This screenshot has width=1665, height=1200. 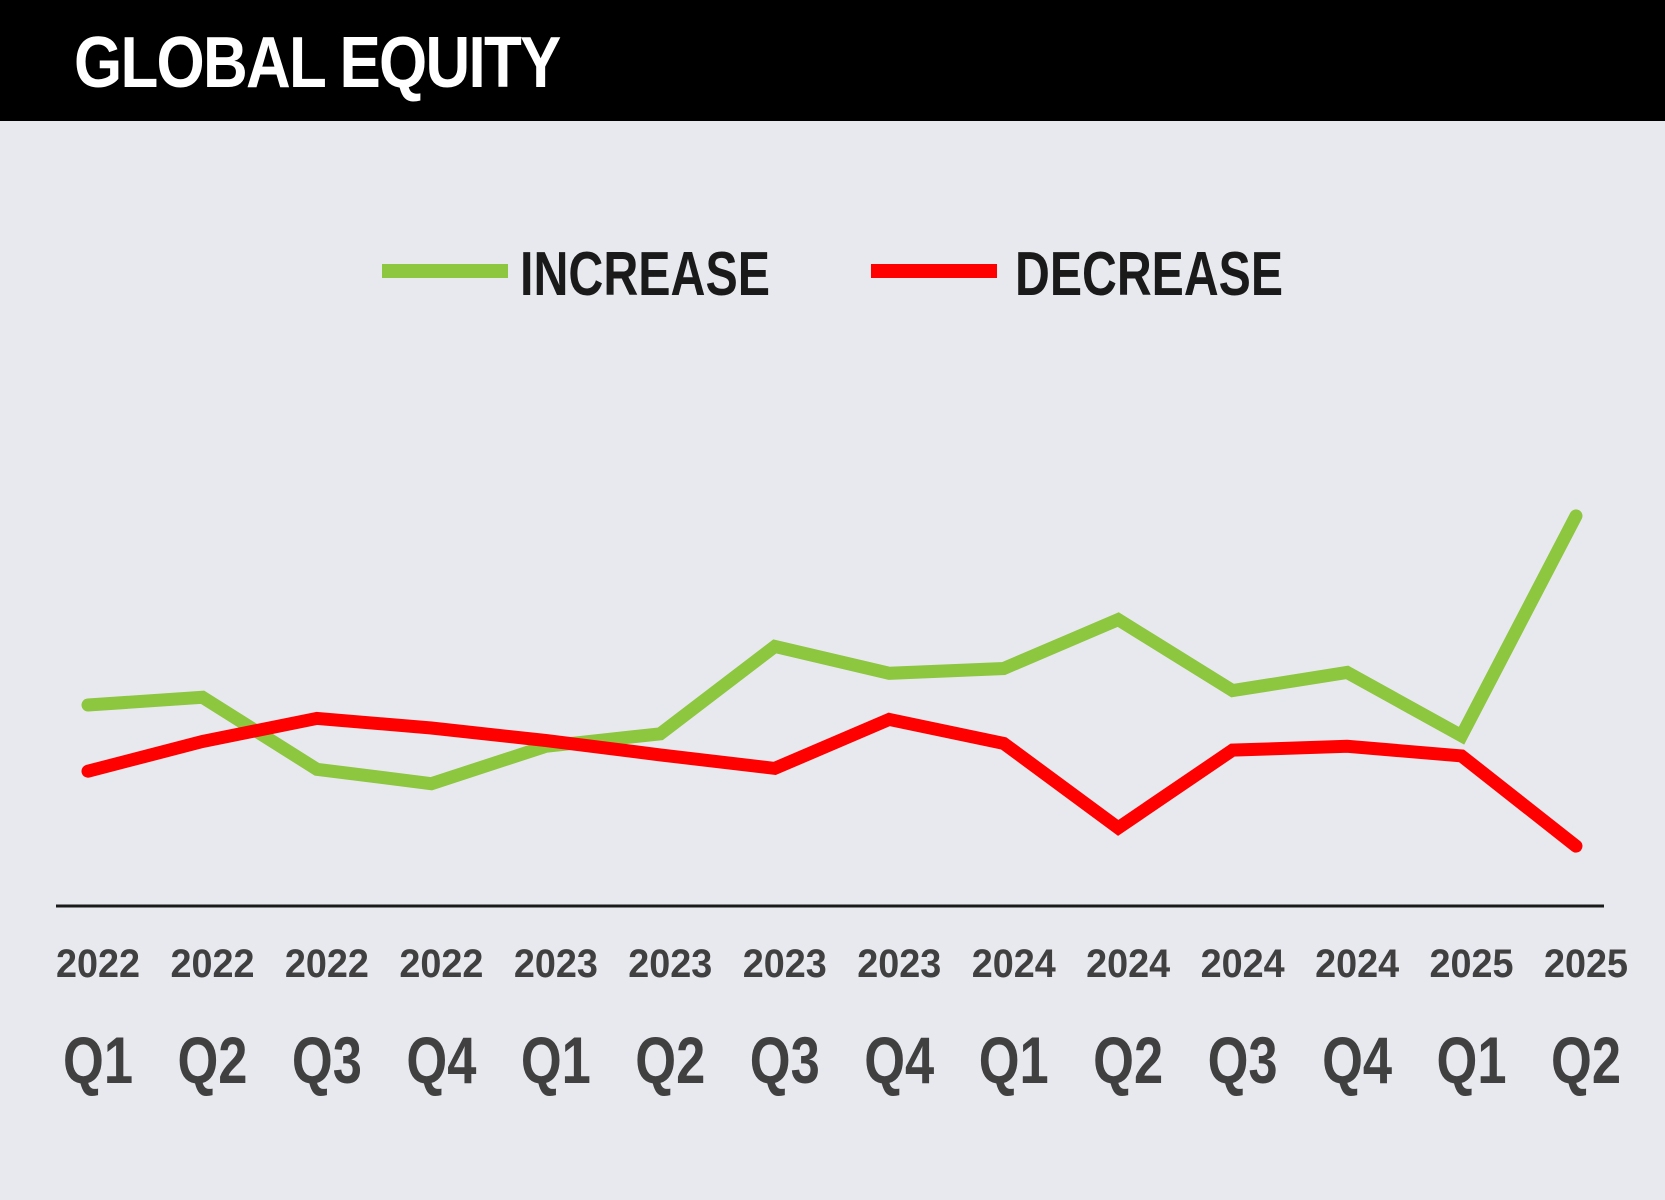 What do you see at coordinates (1149, 274) in the screenshot?
I see `legend-label-decrease: DECREASE` at bounding box center [1149, 274].